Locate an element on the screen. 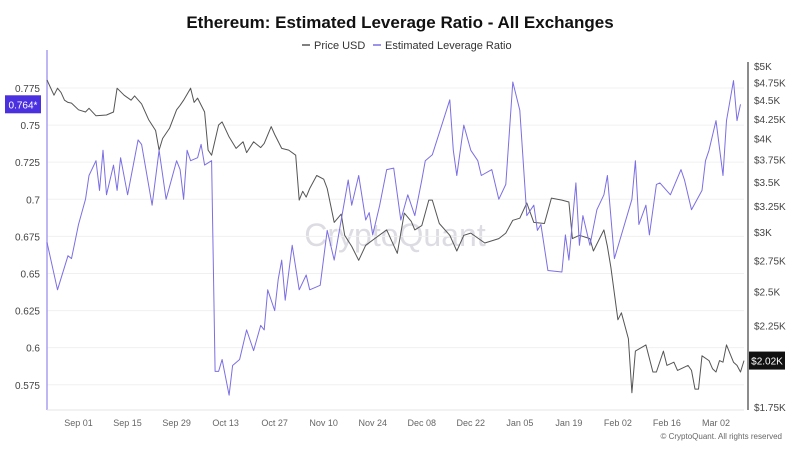  y-right-tick-label: $3.5K is located at coordinates (767, 183).